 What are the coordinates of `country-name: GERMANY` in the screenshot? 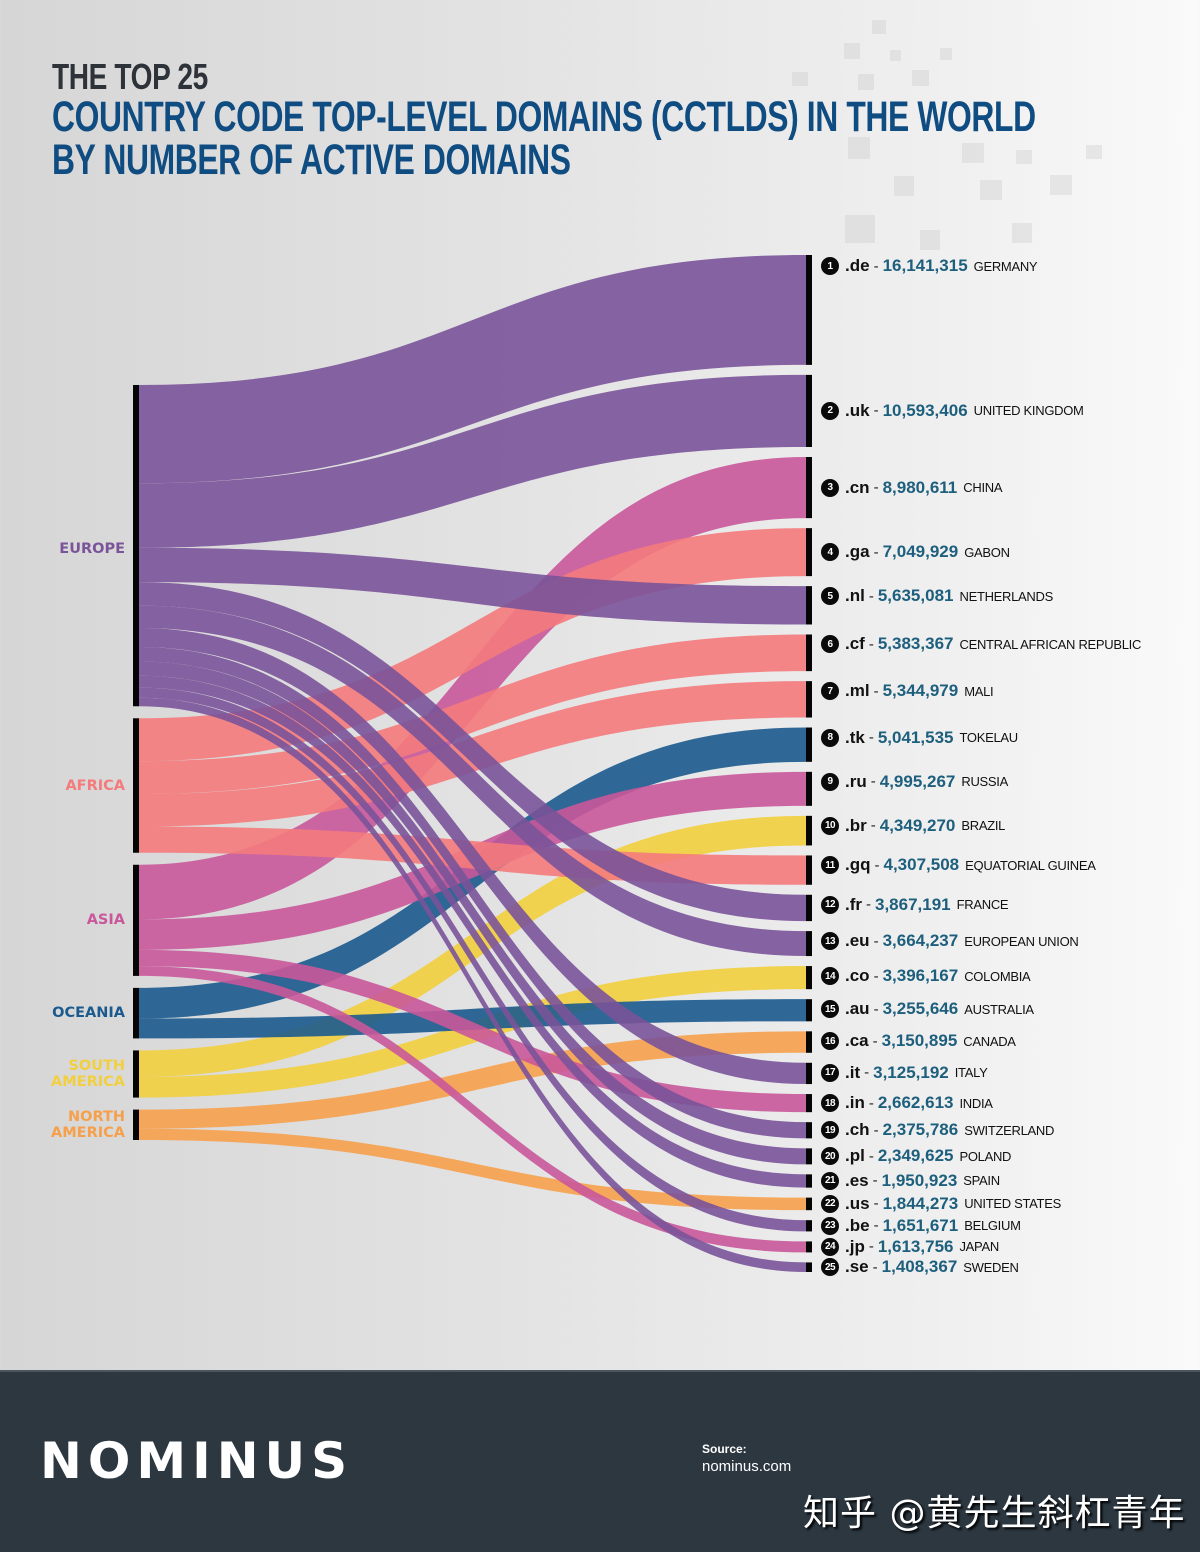 It's located at (1005, 266).